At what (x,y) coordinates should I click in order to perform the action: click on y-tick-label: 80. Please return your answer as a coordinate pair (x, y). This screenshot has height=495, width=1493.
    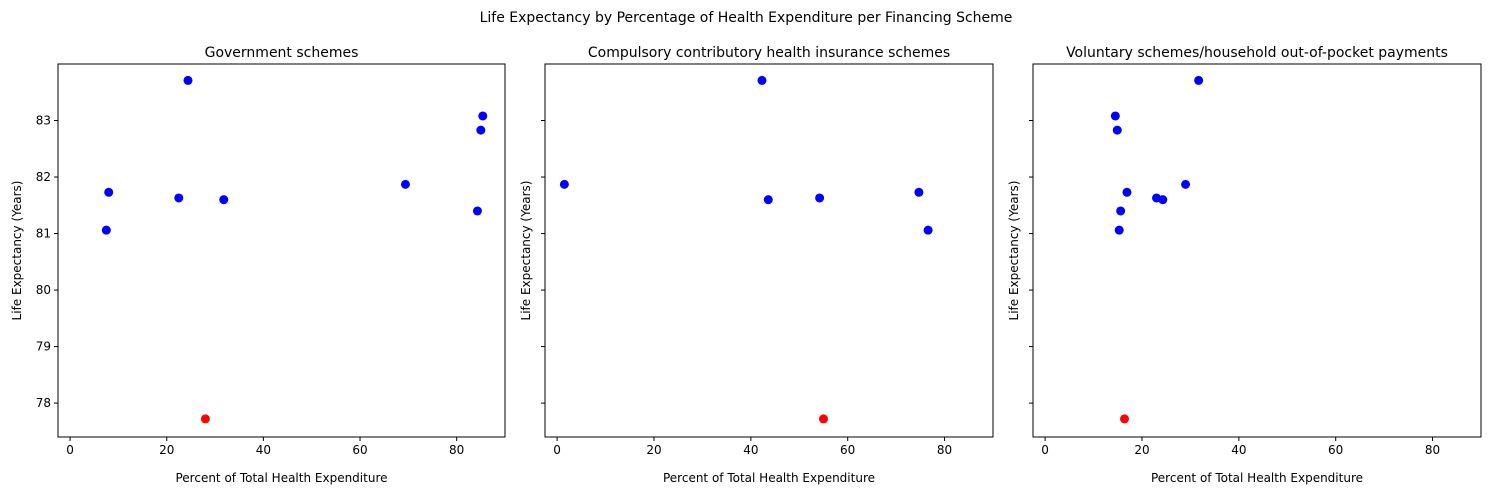
    Looking at the image, I should click on (43, 290).